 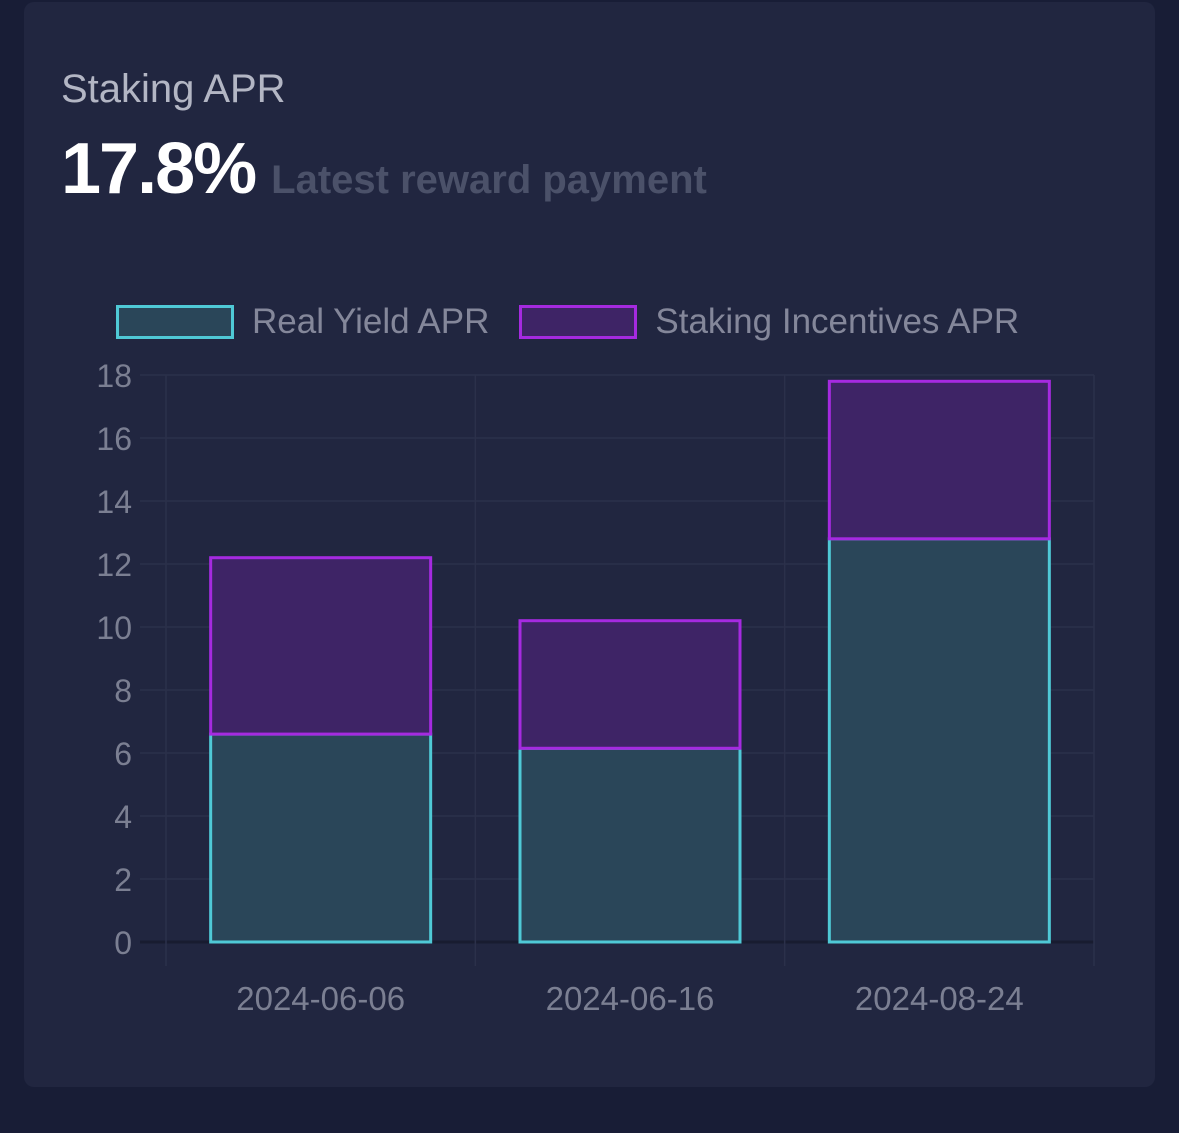 What do you see at coordinates (114, 502) in the screenshot?
I see `y-tick-label: 14` at bounding box center [114, 502].